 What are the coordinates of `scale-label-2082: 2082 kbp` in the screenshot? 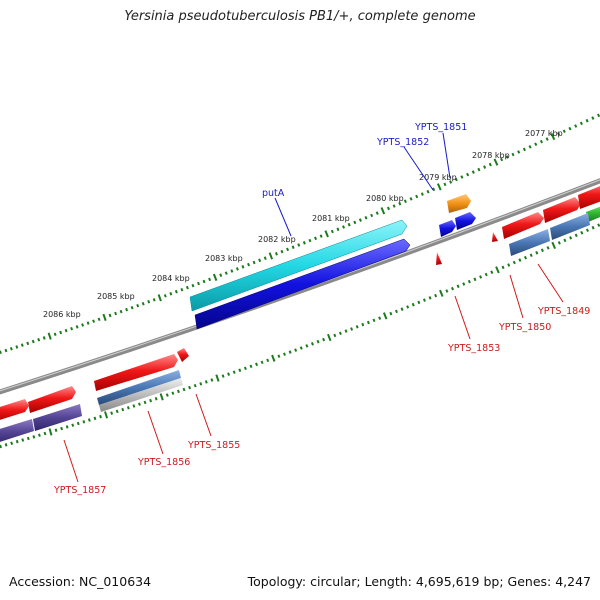 It's located at (277, 239).